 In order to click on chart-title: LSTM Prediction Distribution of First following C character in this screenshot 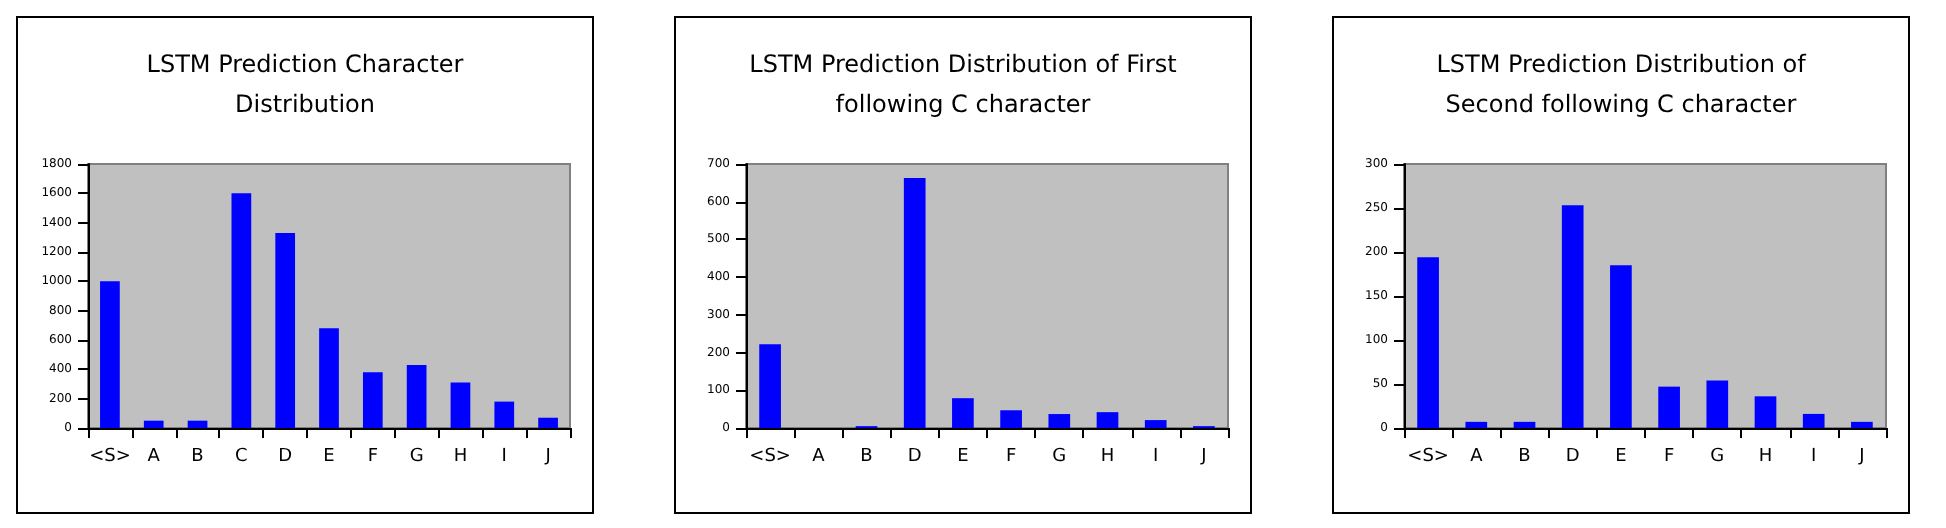, I will do `click(963, 84)`.